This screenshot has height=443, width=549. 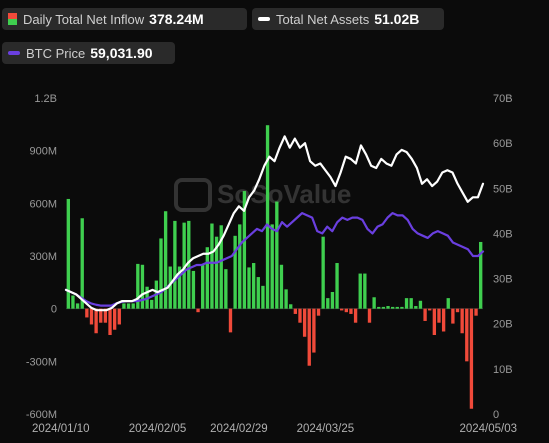 I want to click on legend-inflow-label: Daily Total Net Inflow, so click(x=84, y=19).